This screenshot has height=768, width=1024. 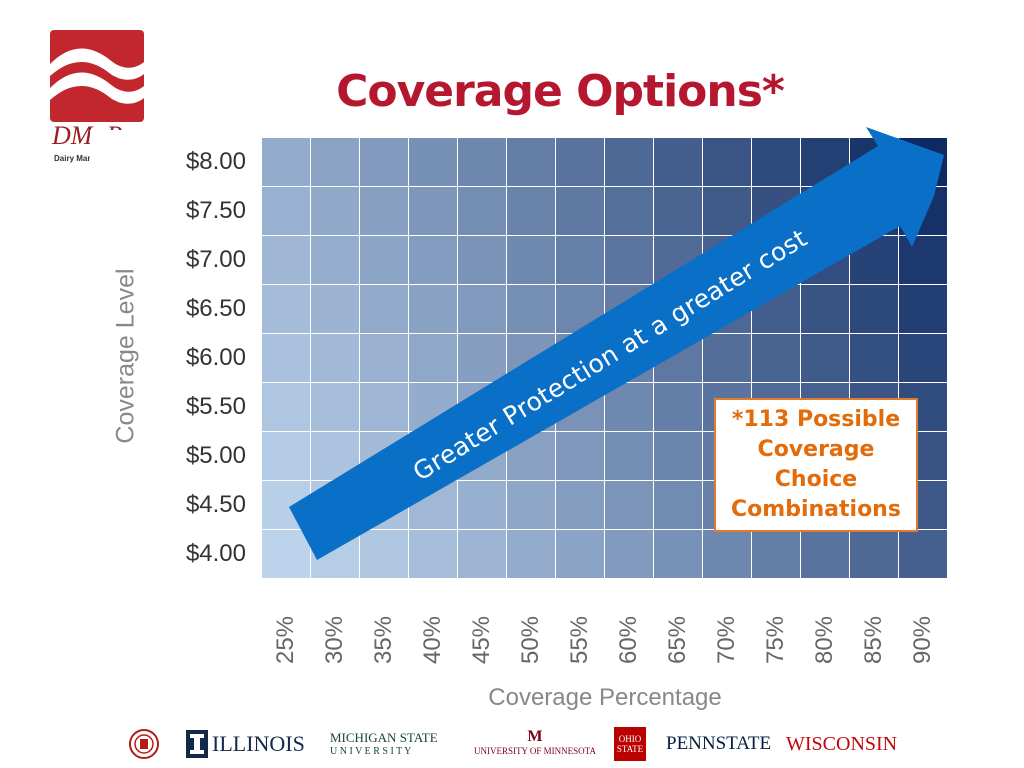 I want to click on x-tick-label: 70%, so click(x=726, y=640).